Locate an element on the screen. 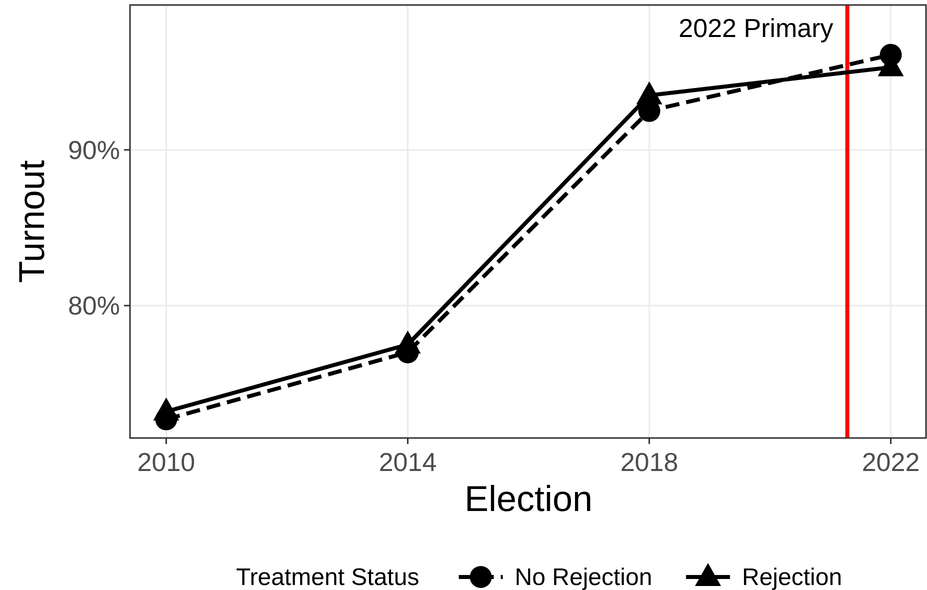 The width and height of the screenshot is (927, 590). x-tick-label: 2014 is located at coordinates (407, 462).